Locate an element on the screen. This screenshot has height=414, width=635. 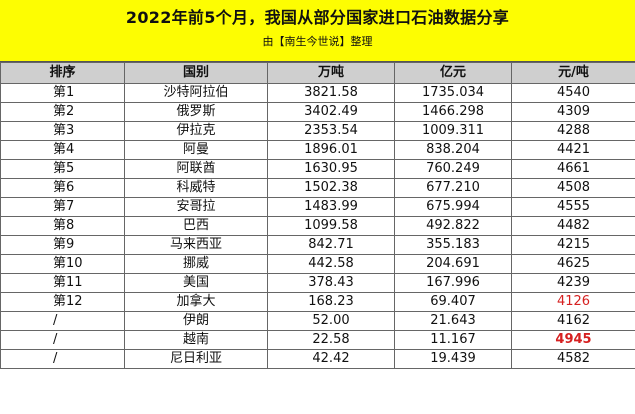
column-header-tons: 万吨 is located at coordinates (331, 73).